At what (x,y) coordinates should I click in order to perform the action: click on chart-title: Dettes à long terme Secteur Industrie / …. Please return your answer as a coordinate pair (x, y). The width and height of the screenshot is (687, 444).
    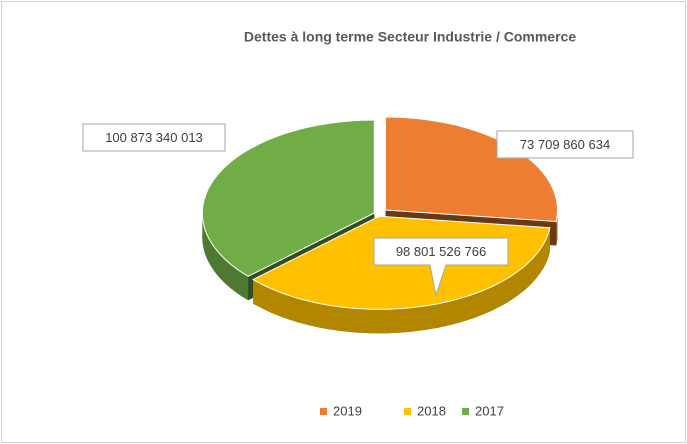
    Looking at the image, I should click on (410, 37).